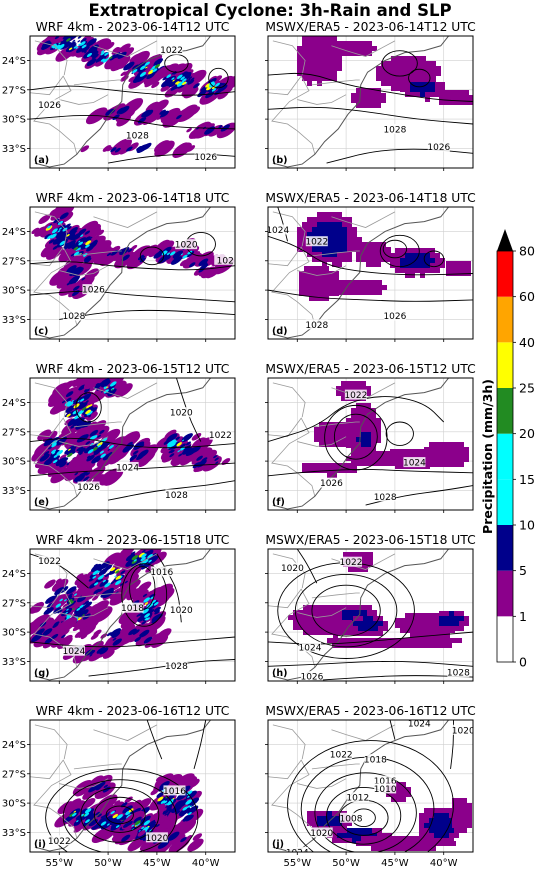 Image resolution: width=550 pixels, height=883 pixels. I want to click on isobar-ring, so click(365, 812).